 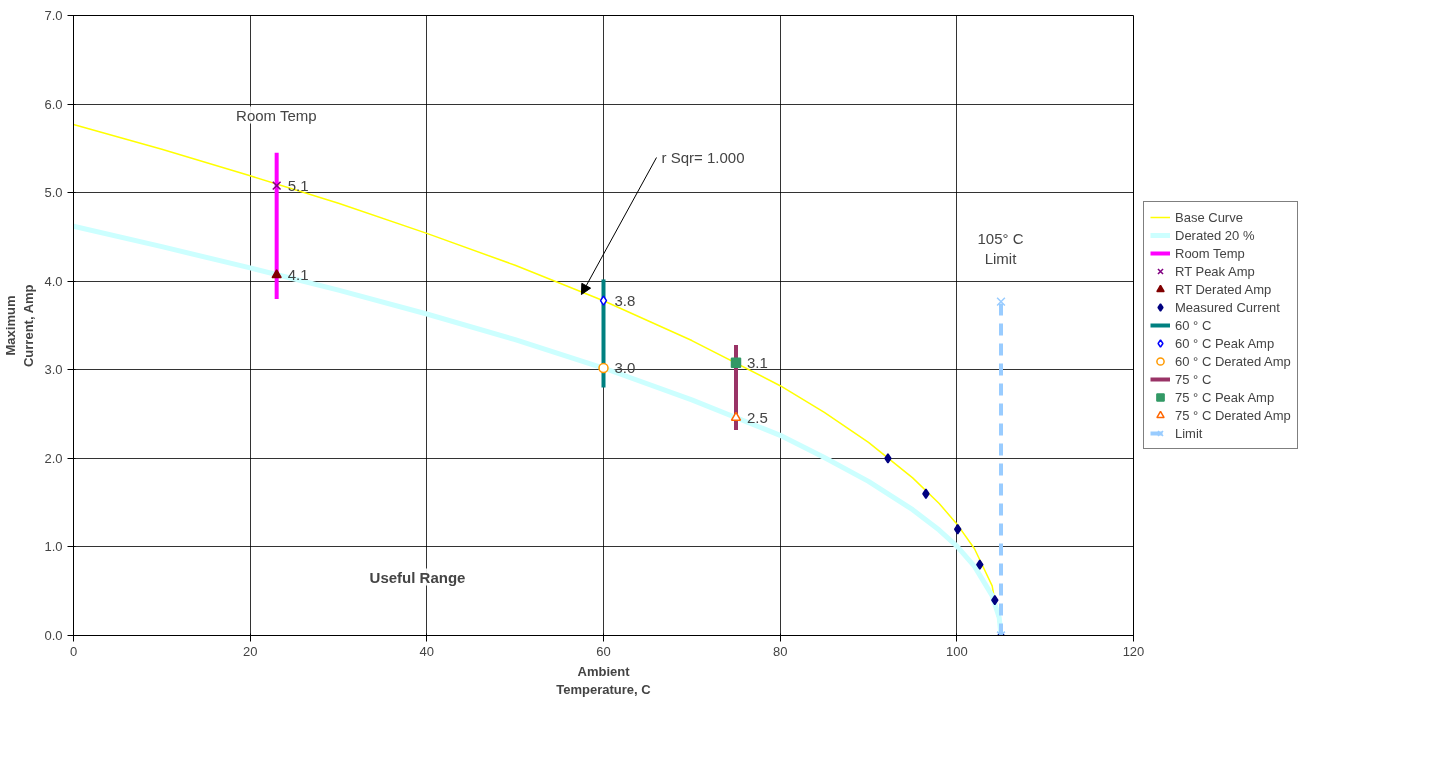 What do you see at coordinates (1193, 379) in the screenshot?
I see `legend-label: 75 ° C` at bounding box center [1193, 379].